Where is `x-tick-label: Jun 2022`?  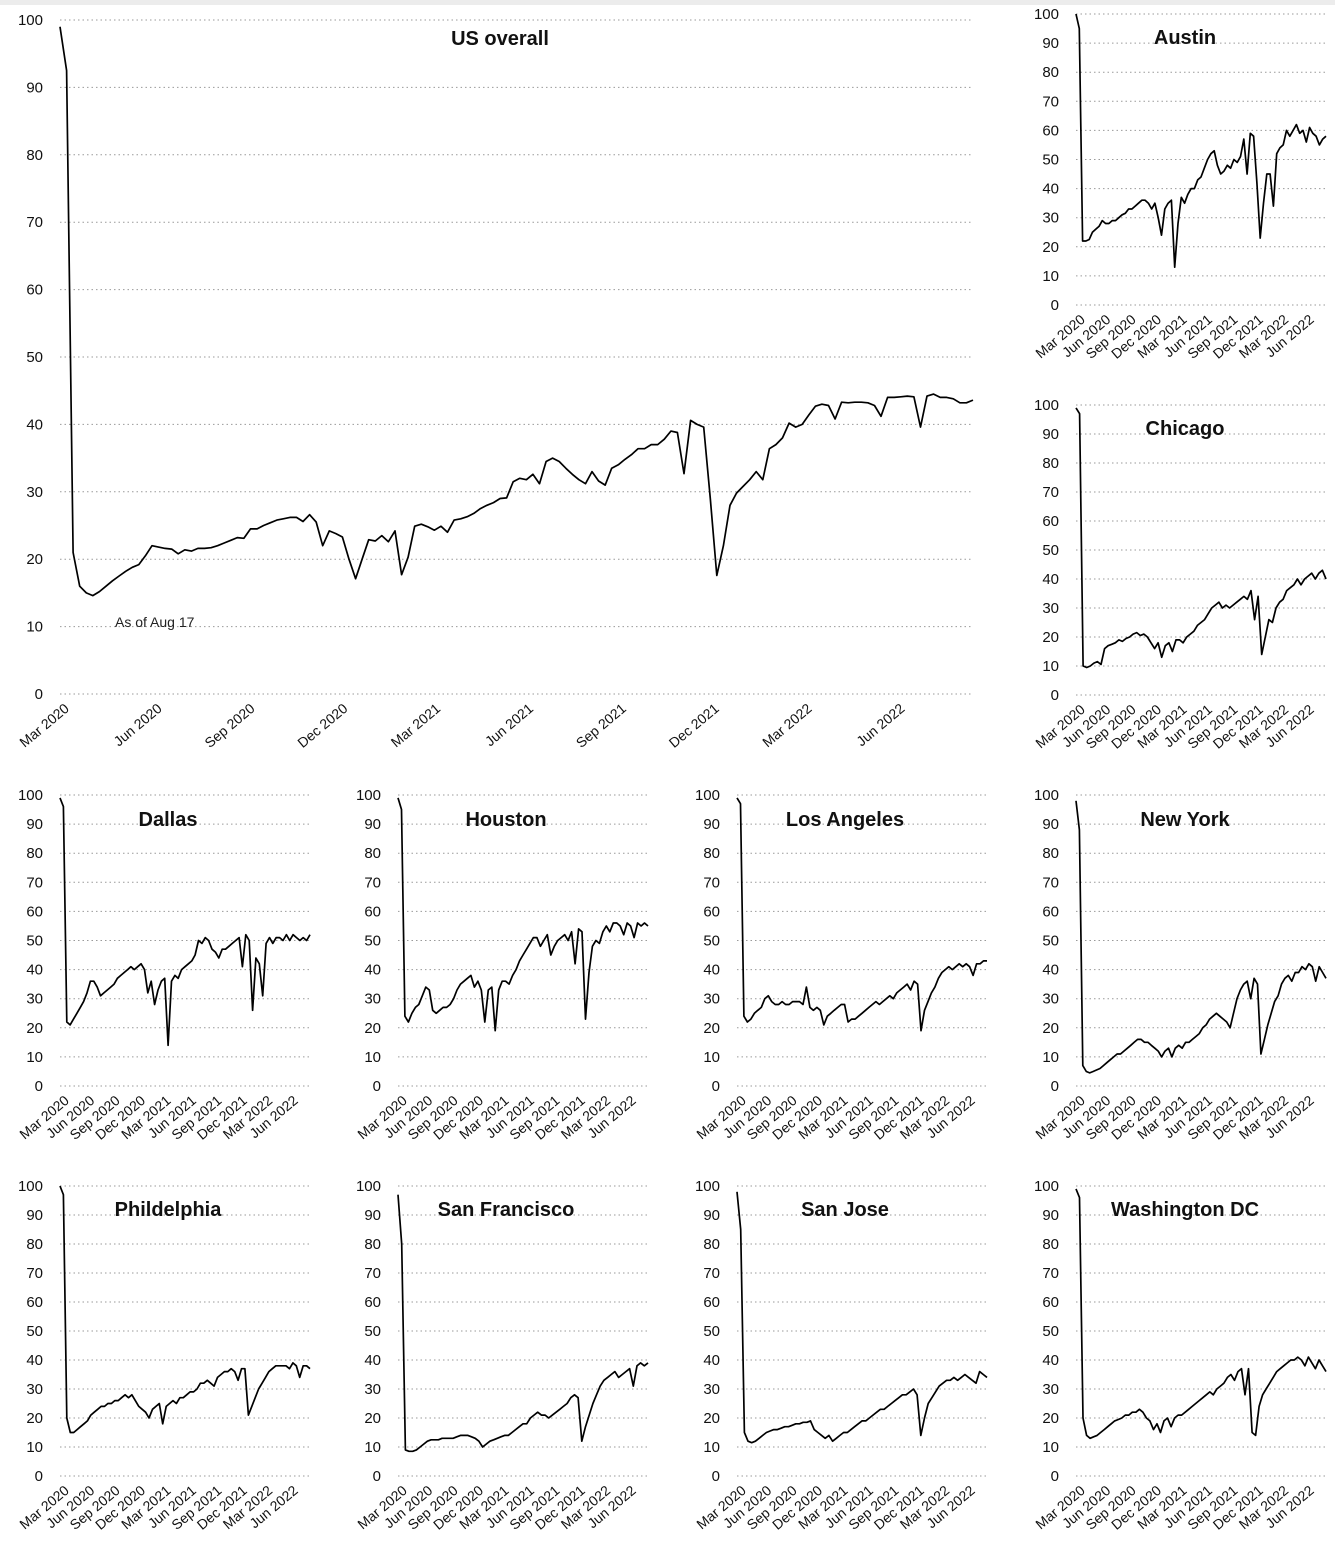
x-tick-label: Jun 2022 is located at coordinates (880, 724).